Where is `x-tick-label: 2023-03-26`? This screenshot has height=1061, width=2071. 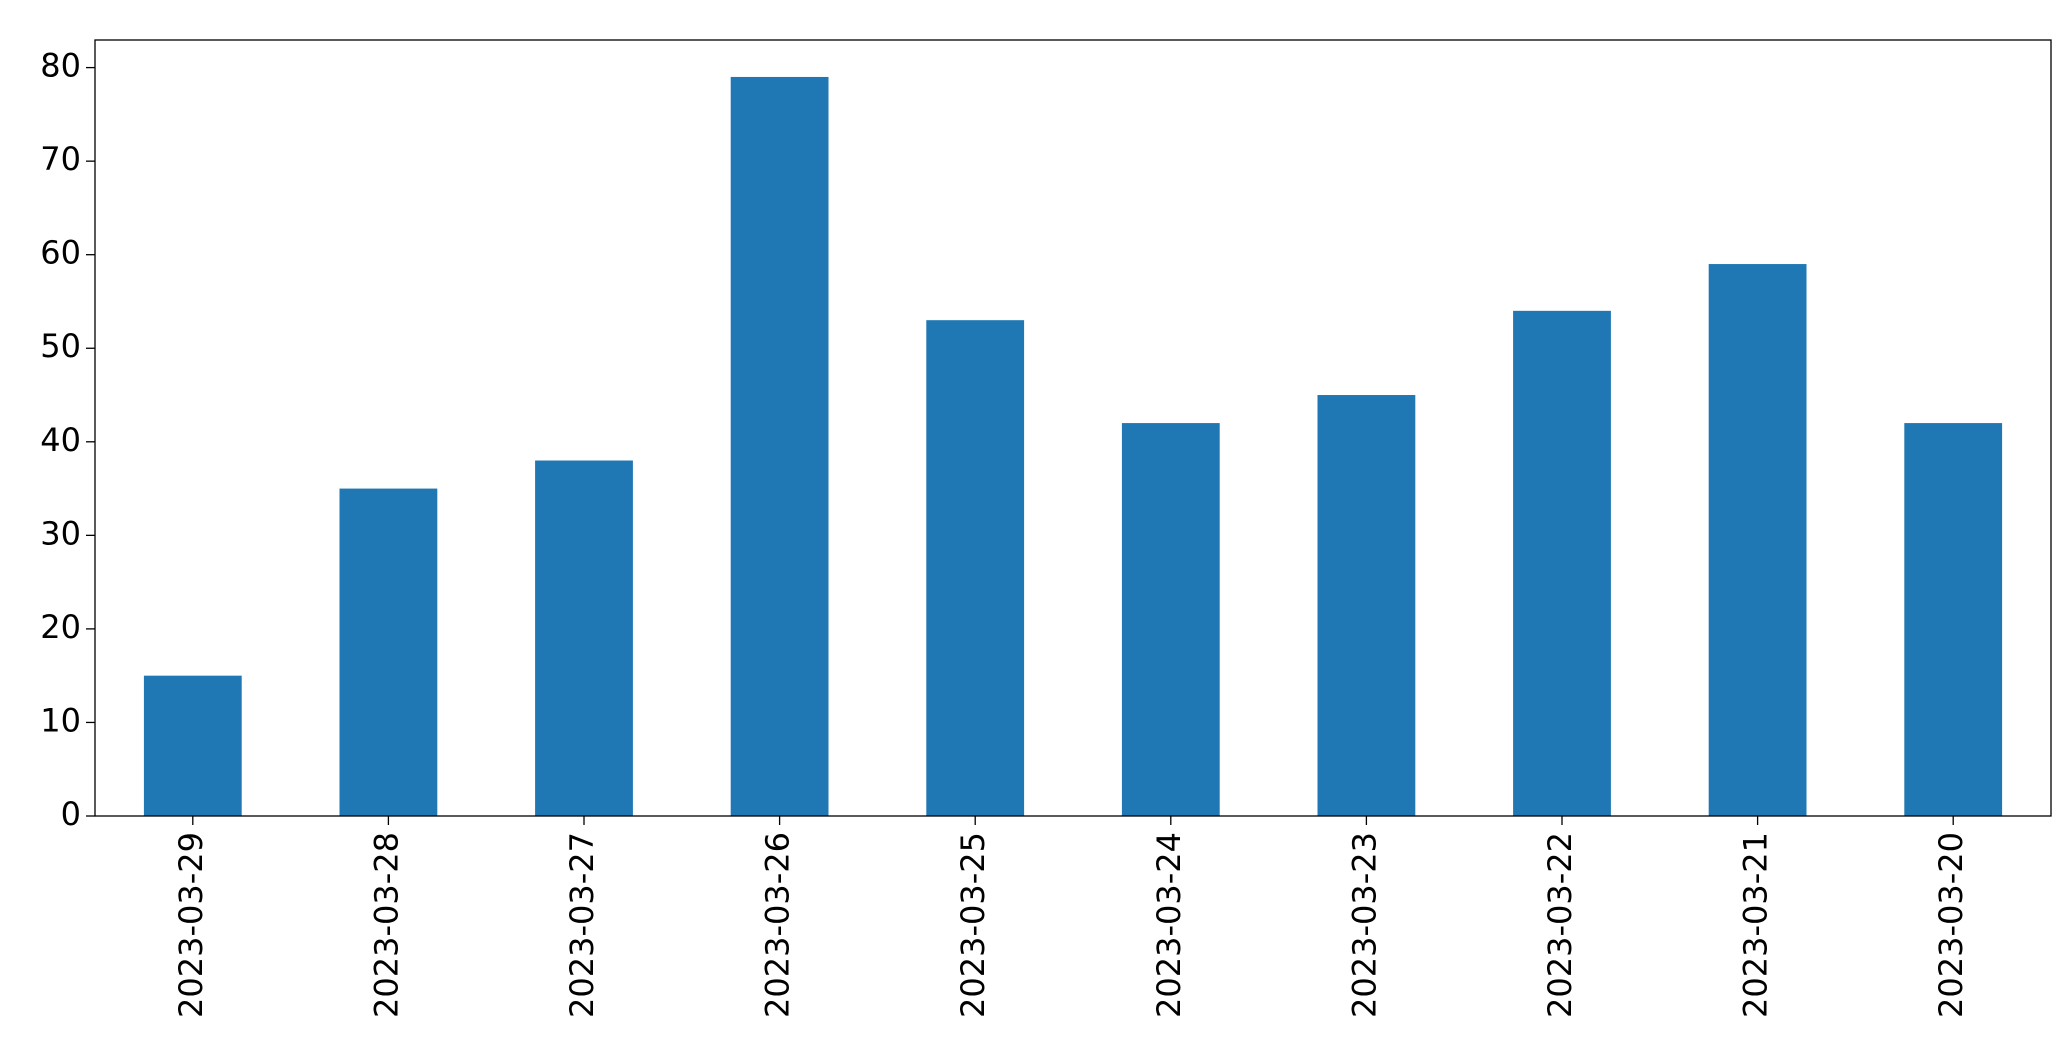 x-tick-label: 2023-03-26 is located at coordinates (778, 925).